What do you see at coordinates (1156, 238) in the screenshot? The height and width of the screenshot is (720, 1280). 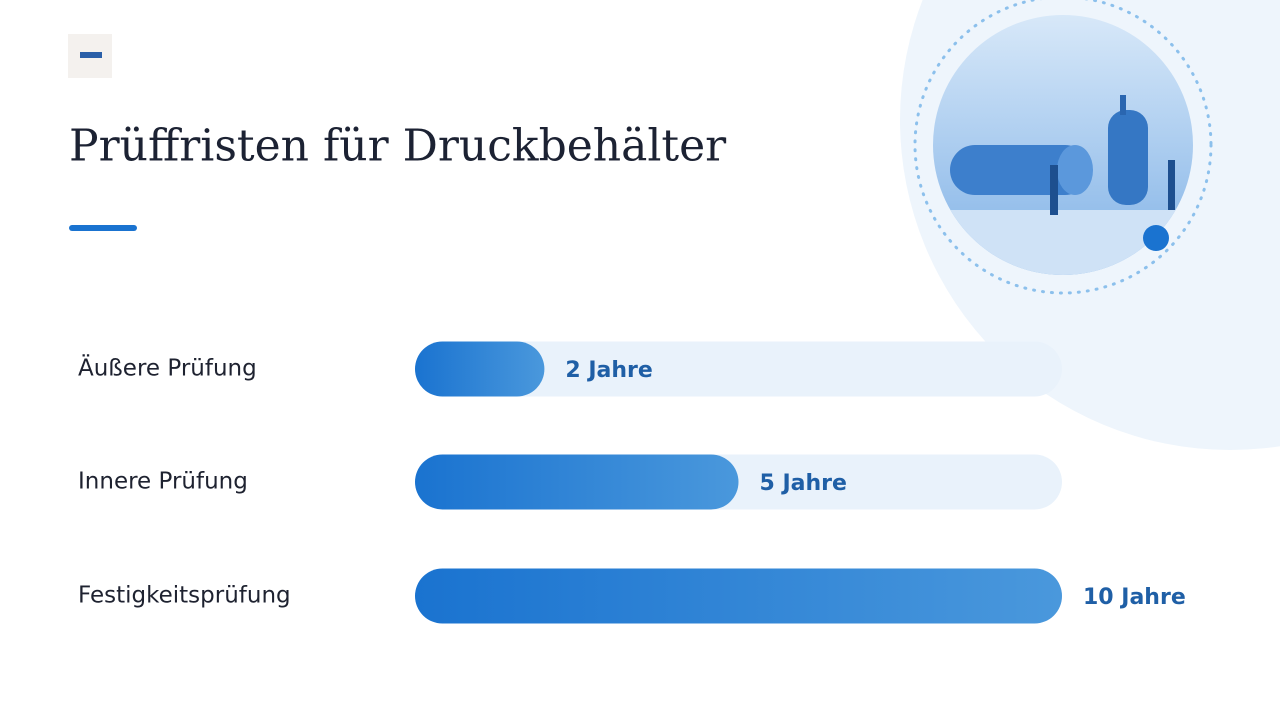 I see `accent-dot` at bounding box center [1156, 238].